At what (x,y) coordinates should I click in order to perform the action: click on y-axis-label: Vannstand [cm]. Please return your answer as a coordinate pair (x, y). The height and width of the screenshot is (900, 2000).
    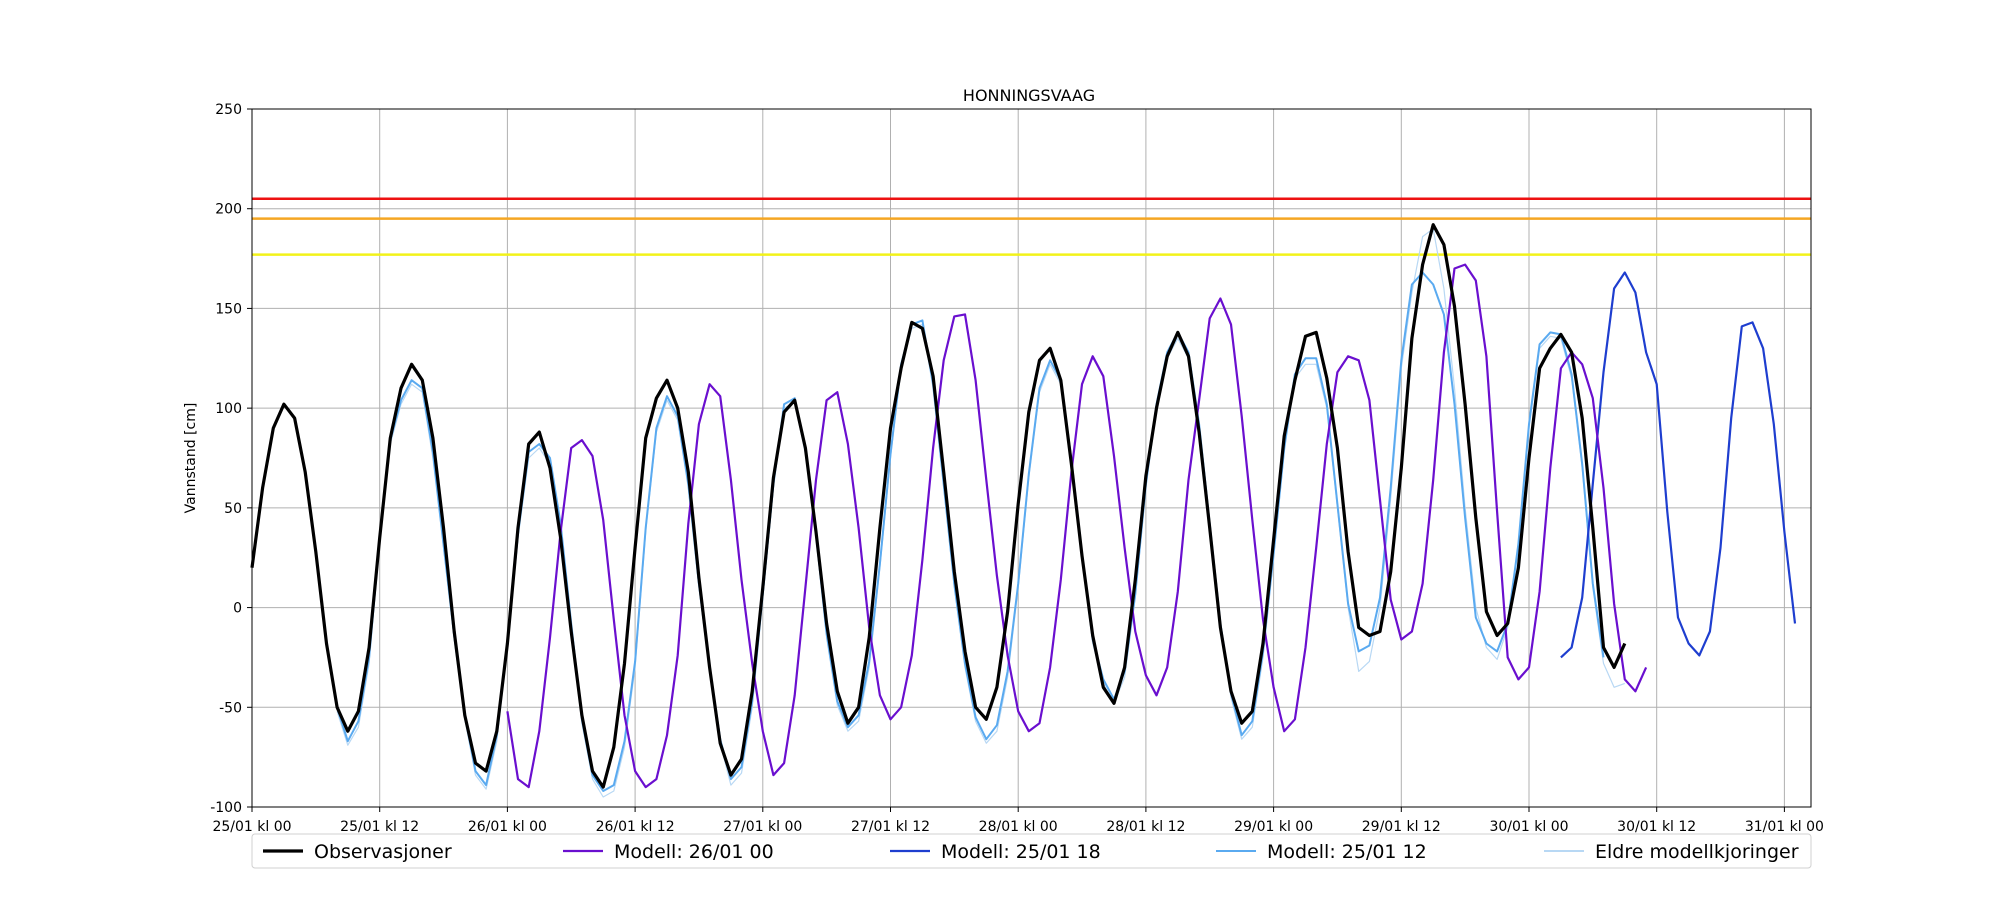
    Looking at the image, I should click on (191, 458).